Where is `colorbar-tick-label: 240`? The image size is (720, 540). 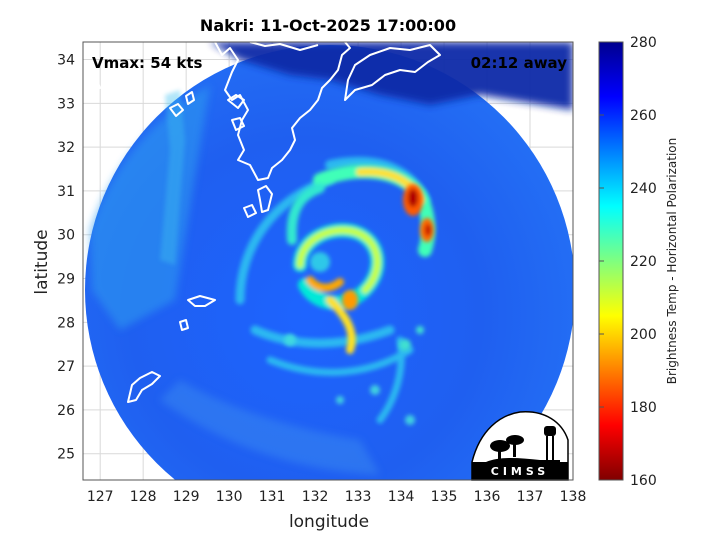
colorbar-tick-label: 240 is located at coordinates (643, 189).